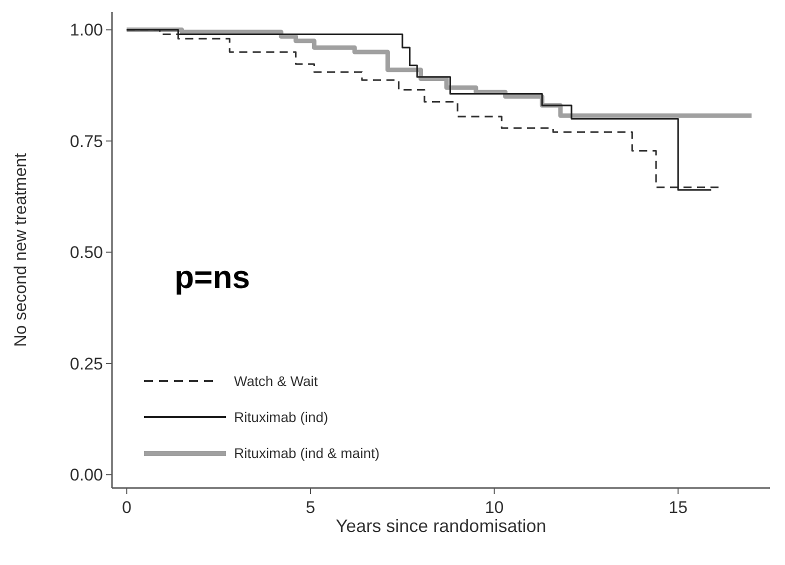 This screenshot has width=785, height=565. I want to click on annotation: p=ns, so click(212, 276).